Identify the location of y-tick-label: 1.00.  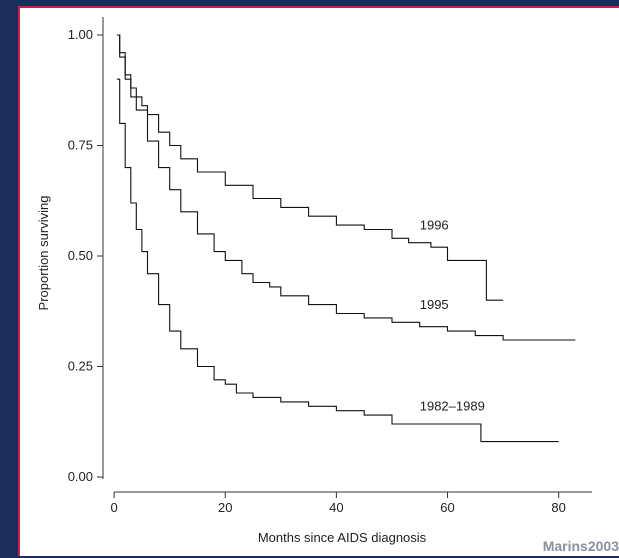
(80, 34).